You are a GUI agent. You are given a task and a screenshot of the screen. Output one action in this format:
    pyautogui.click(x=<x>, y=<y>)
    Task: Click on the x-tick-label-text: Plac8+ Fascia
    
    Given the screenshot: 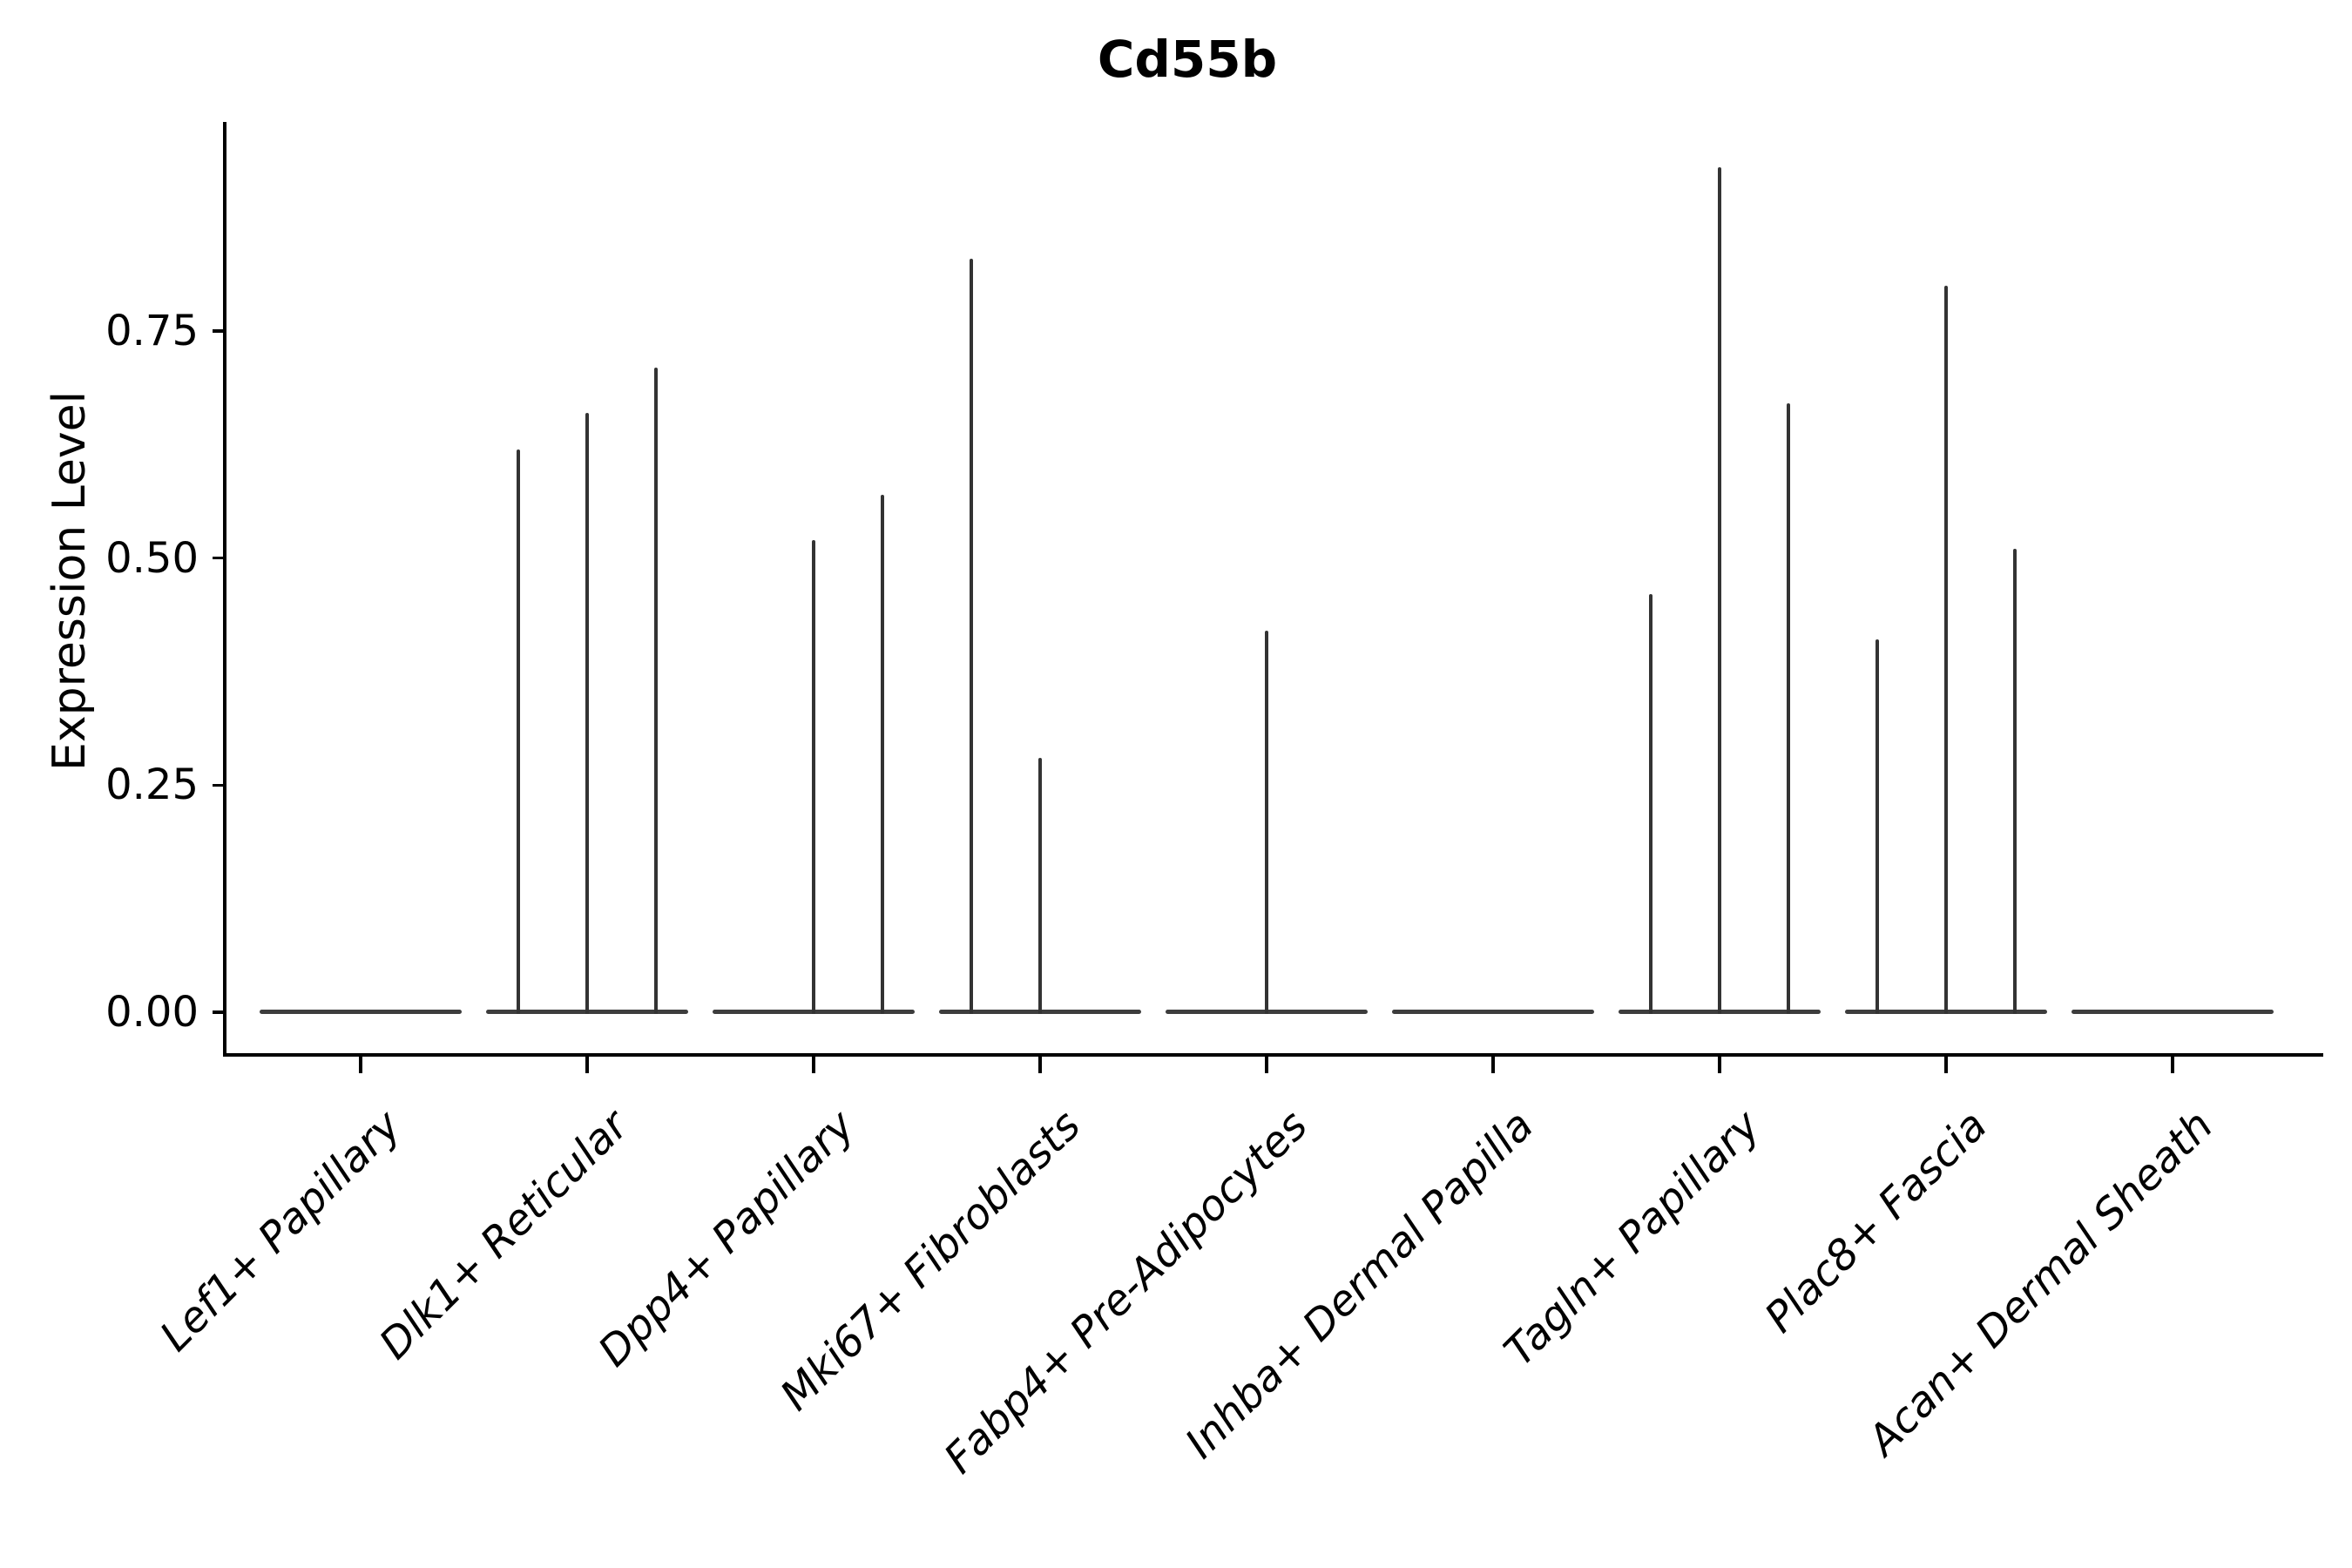 What is the action you would take?
    pyautogui.click(x=1876, y=1221)
    